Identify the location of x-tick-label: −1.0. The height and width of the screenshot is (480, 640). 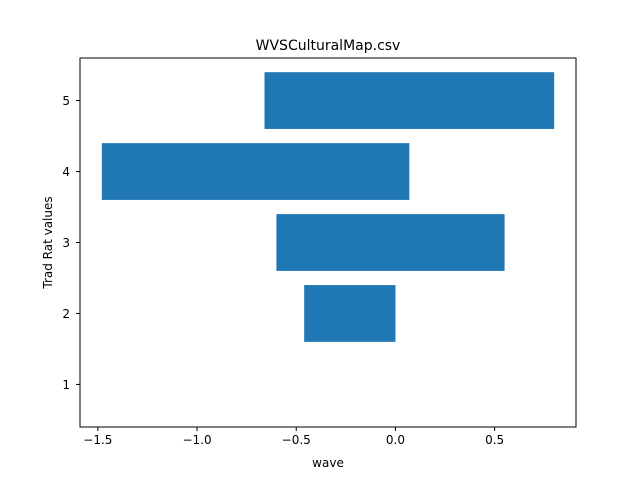
(196, 440).